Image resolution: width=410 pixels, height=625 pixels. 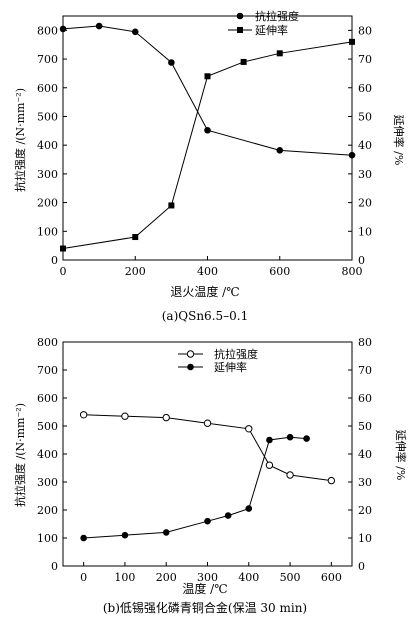 I want to click on x-axis-title: 温度 /℃, so click(x=204, y=588).